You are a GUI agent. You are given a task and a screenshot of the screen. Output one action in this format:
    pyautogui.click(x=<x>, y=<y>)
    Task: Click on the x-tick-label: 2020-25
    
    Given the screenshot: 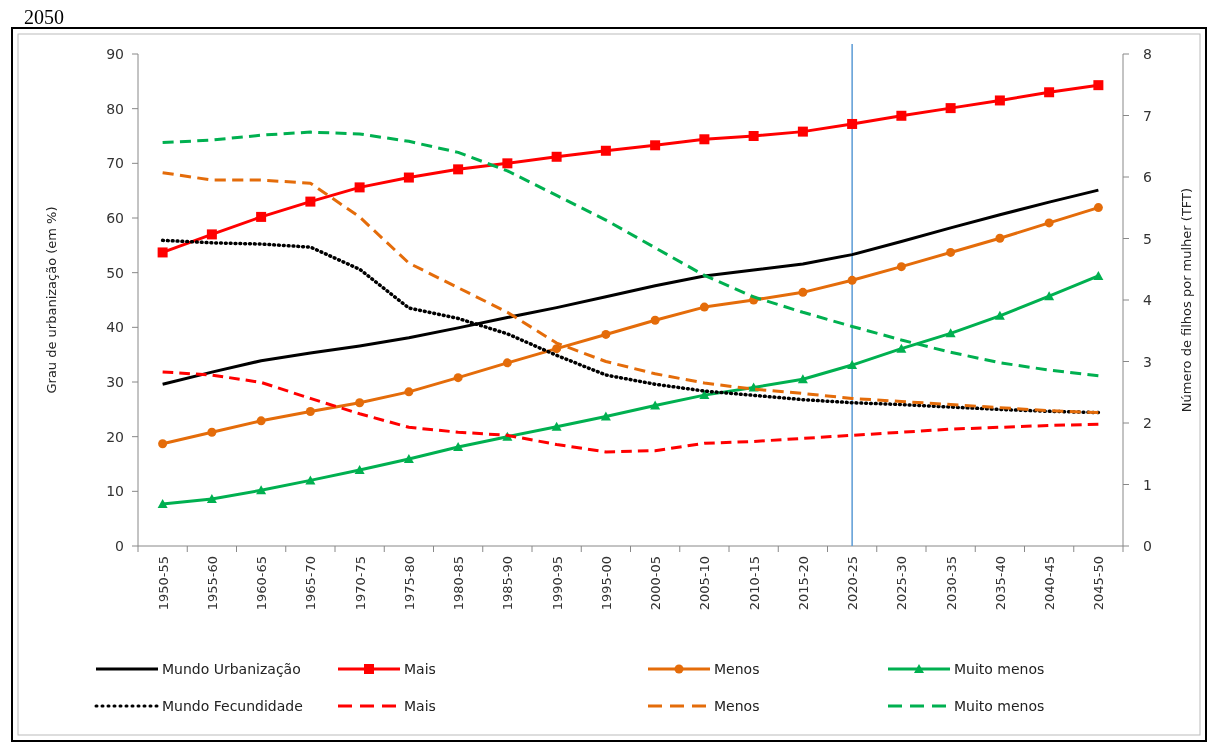 What is the action you would take?
    pyautogui.click(x=853, y=583)
    